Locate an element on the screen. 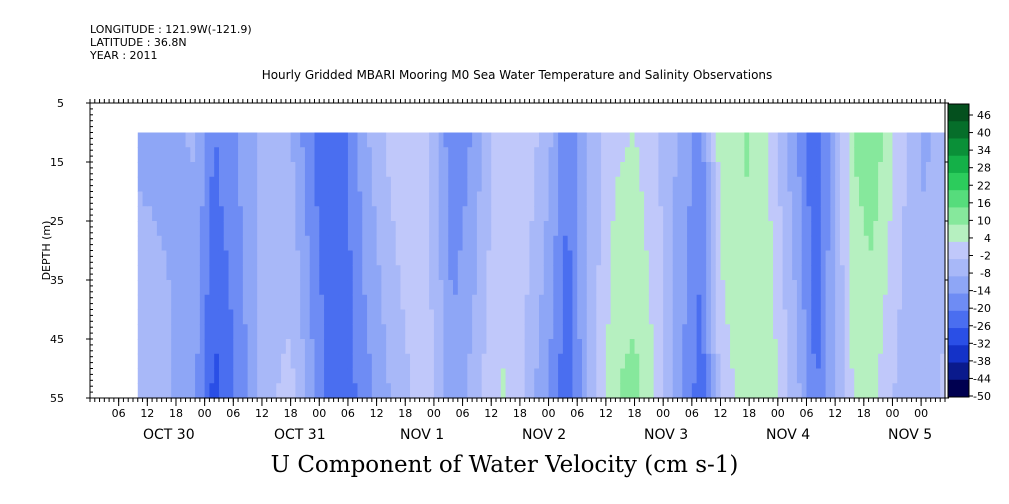  x-tick-label: 18 is located at coordinates (291, 413).